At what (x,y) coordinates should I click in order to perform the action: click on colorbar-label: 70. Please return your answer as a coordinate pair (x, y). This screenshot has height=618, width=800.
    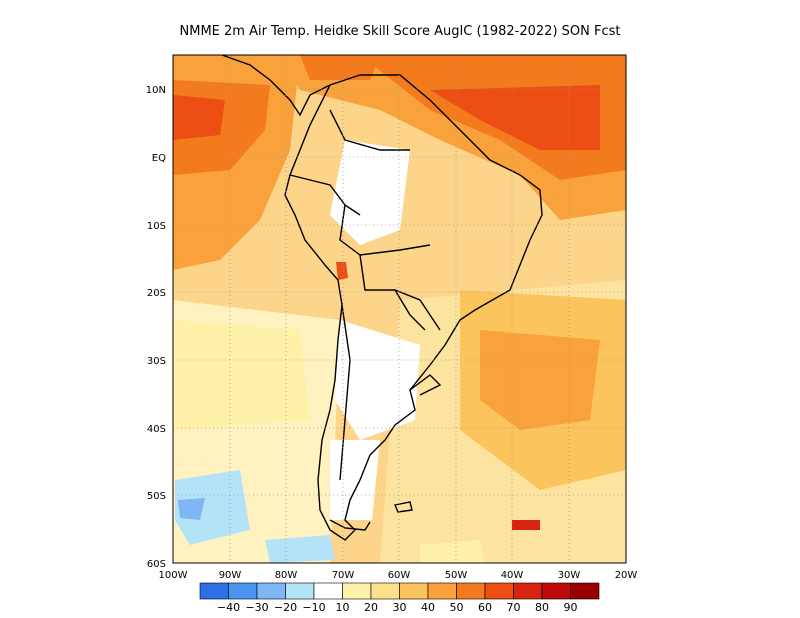
    Looking at the image, I should click on (514, 607).